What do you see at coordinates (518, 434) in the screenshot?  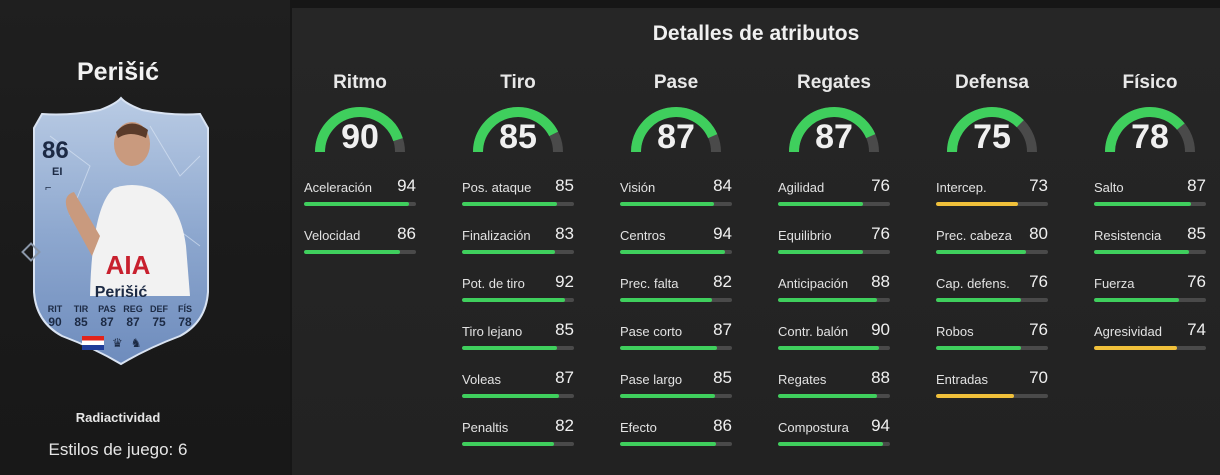 I see `attribute-row: Penaltis 82` at bounding box center [518, 434].